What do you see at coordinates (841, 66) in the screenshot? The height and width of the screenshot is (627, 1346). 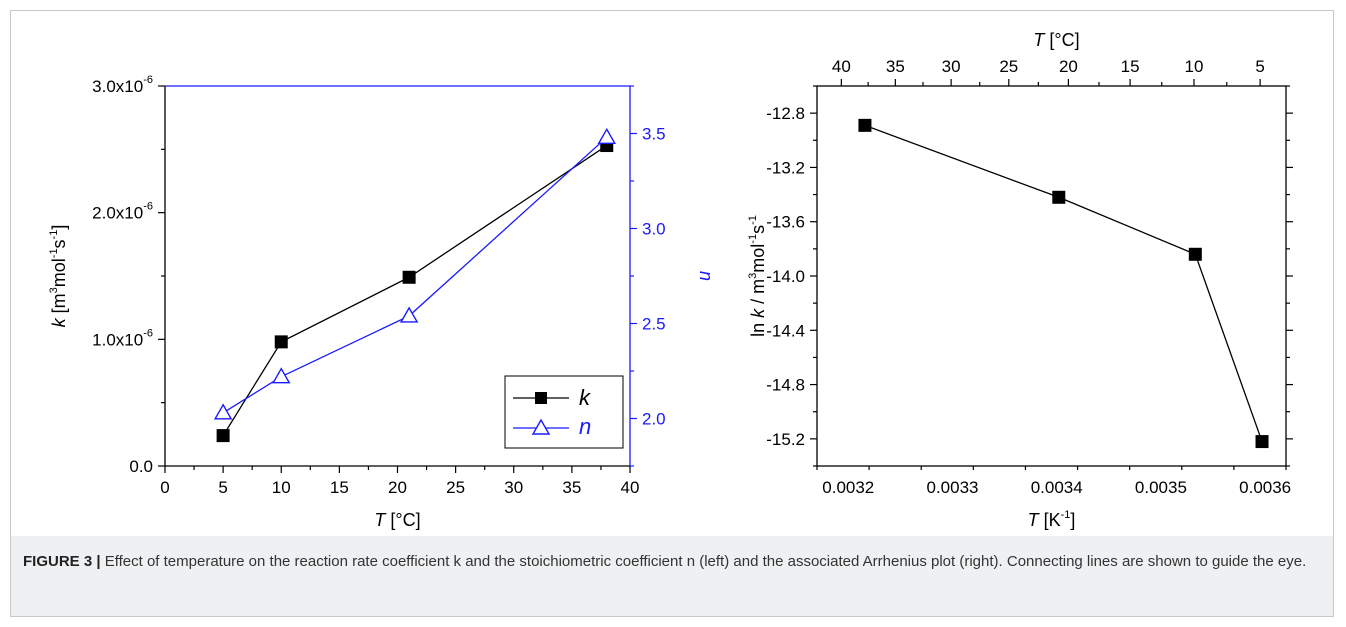 I see `top-x-tick-label: 40` at bounding box center [841, 66].